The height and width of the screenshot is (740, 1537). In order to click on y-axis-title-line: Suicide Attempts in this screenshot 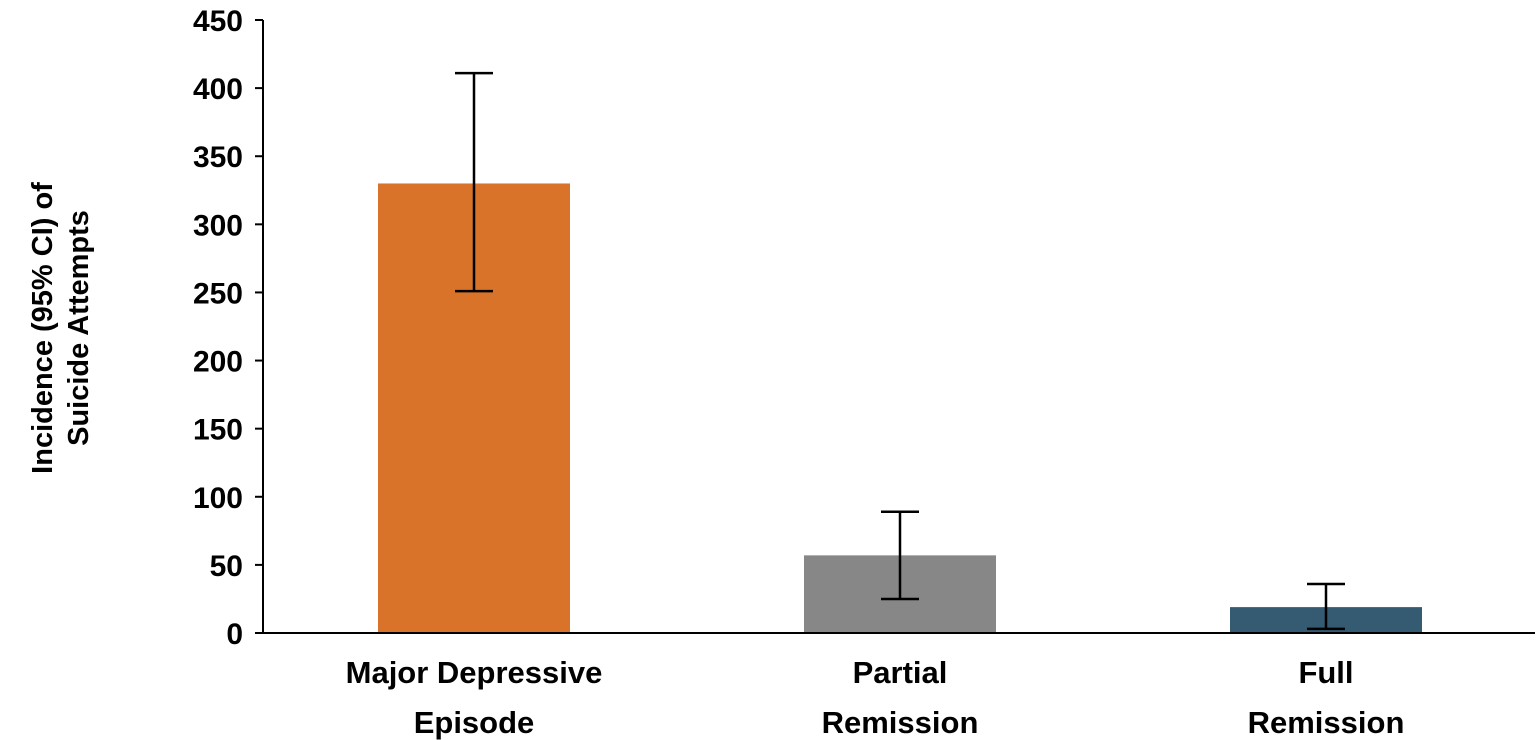, I will do `click(79, 328)`.